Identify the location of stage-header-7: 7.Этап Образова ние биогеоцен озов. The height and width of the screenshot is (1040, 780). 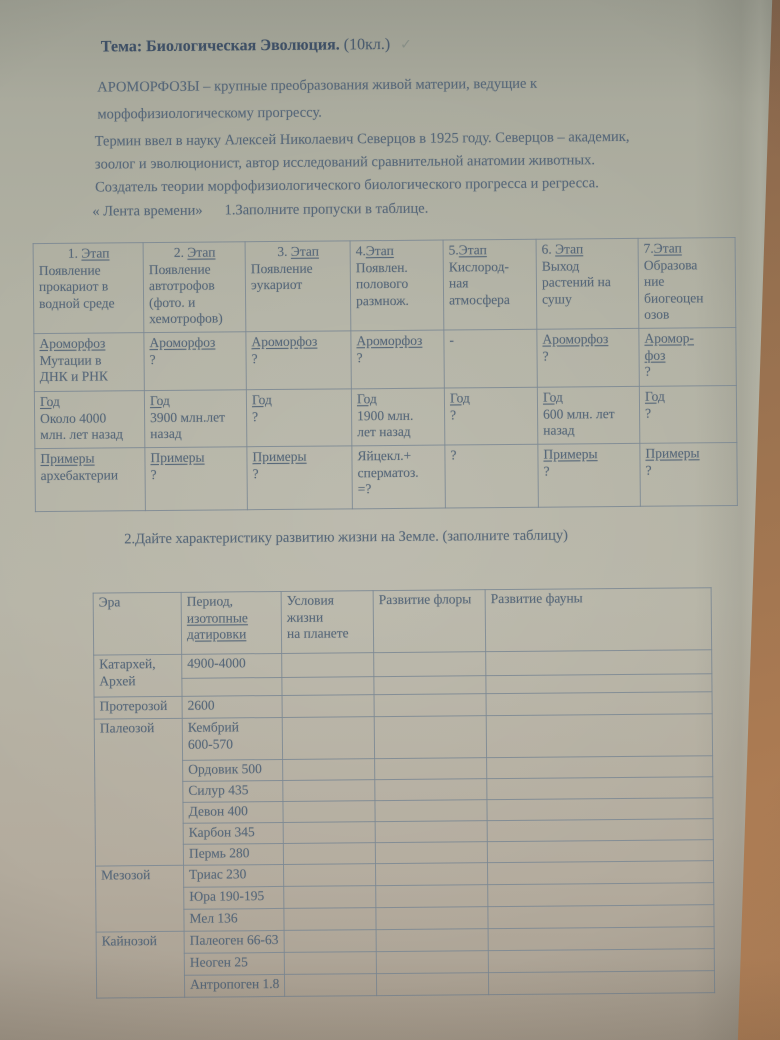
(687, 283).